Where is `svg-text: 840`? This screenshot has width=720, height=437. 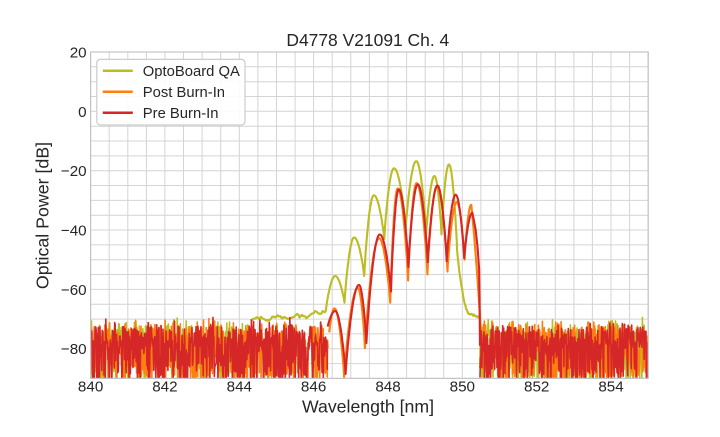
svg-text: 840 is located at coordinates (90, 387).